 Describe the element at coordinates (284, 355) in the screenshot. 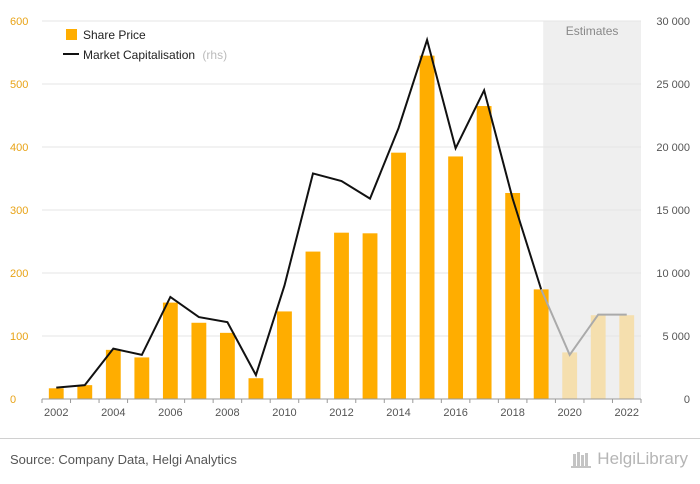

I see `bar-share-price-2010` at that location.